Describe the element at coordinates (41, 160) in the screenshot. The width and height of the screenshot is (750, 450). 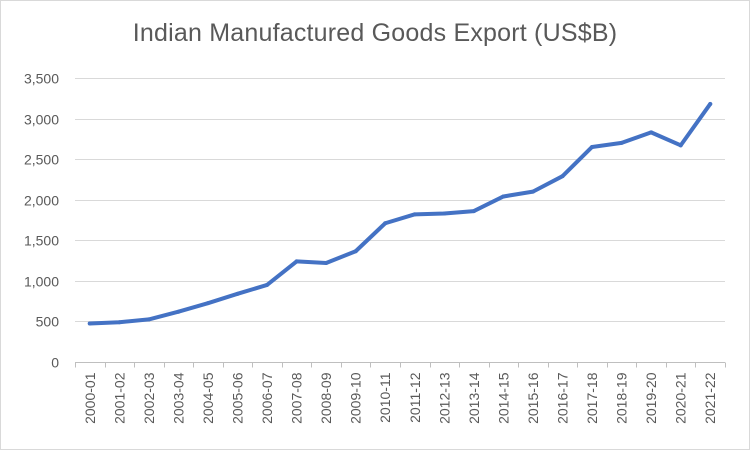
I see `y-tick-label: 2,500` at that location.